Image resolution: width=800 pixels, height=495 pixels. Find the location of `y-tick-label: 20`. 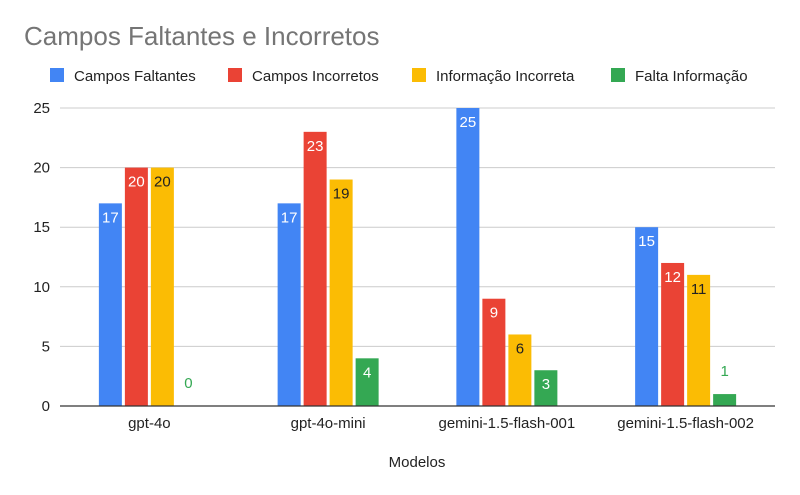

y-tick-label: 20 is located at coordinates (41, 168).